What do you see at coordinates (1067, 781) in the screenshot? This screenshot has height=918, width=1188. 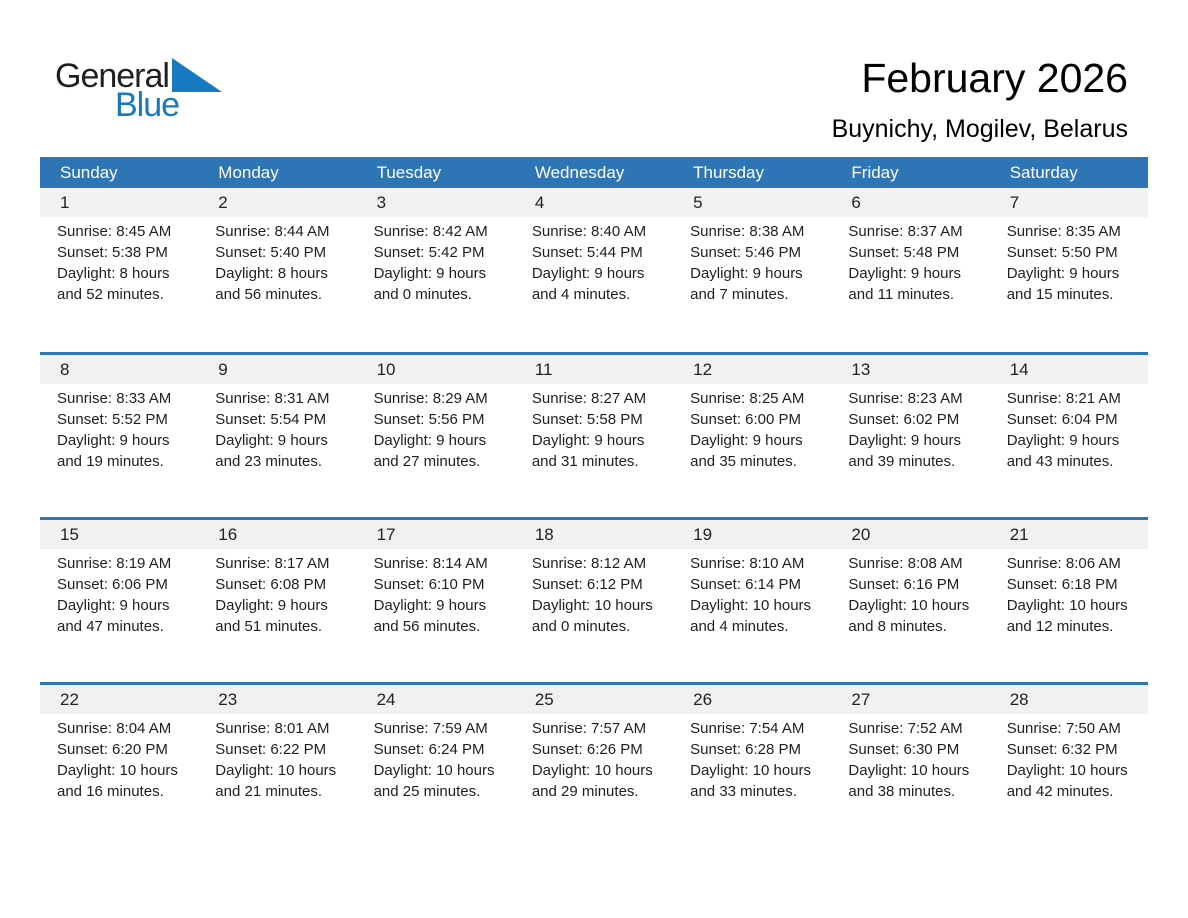 I see `daylight-text: Daylight: 10 hours and 42 minutes.` at bounding box center [1067, 781].